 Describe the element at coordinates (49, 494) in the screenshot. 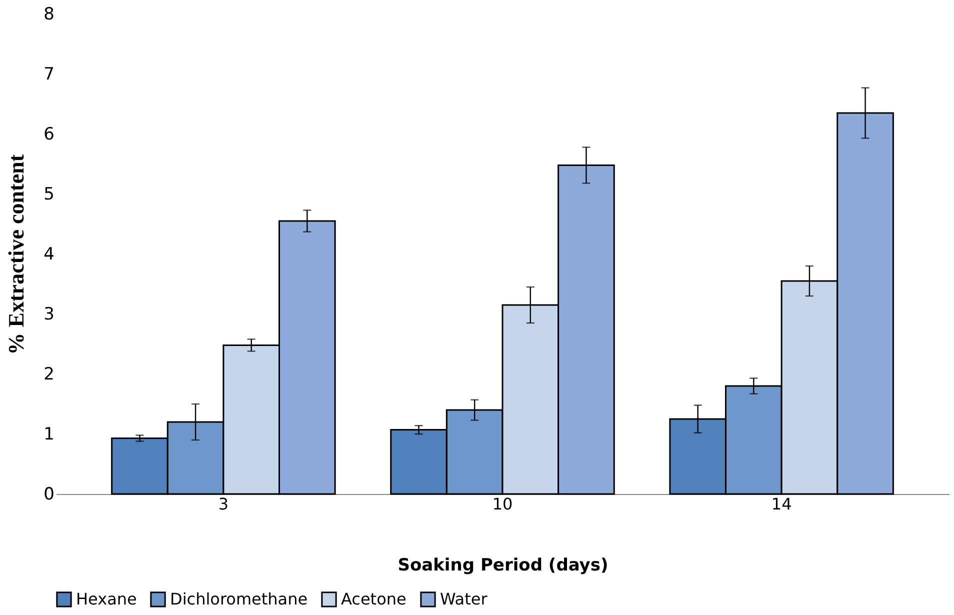

I see `y-tick-label: 0` at that location.